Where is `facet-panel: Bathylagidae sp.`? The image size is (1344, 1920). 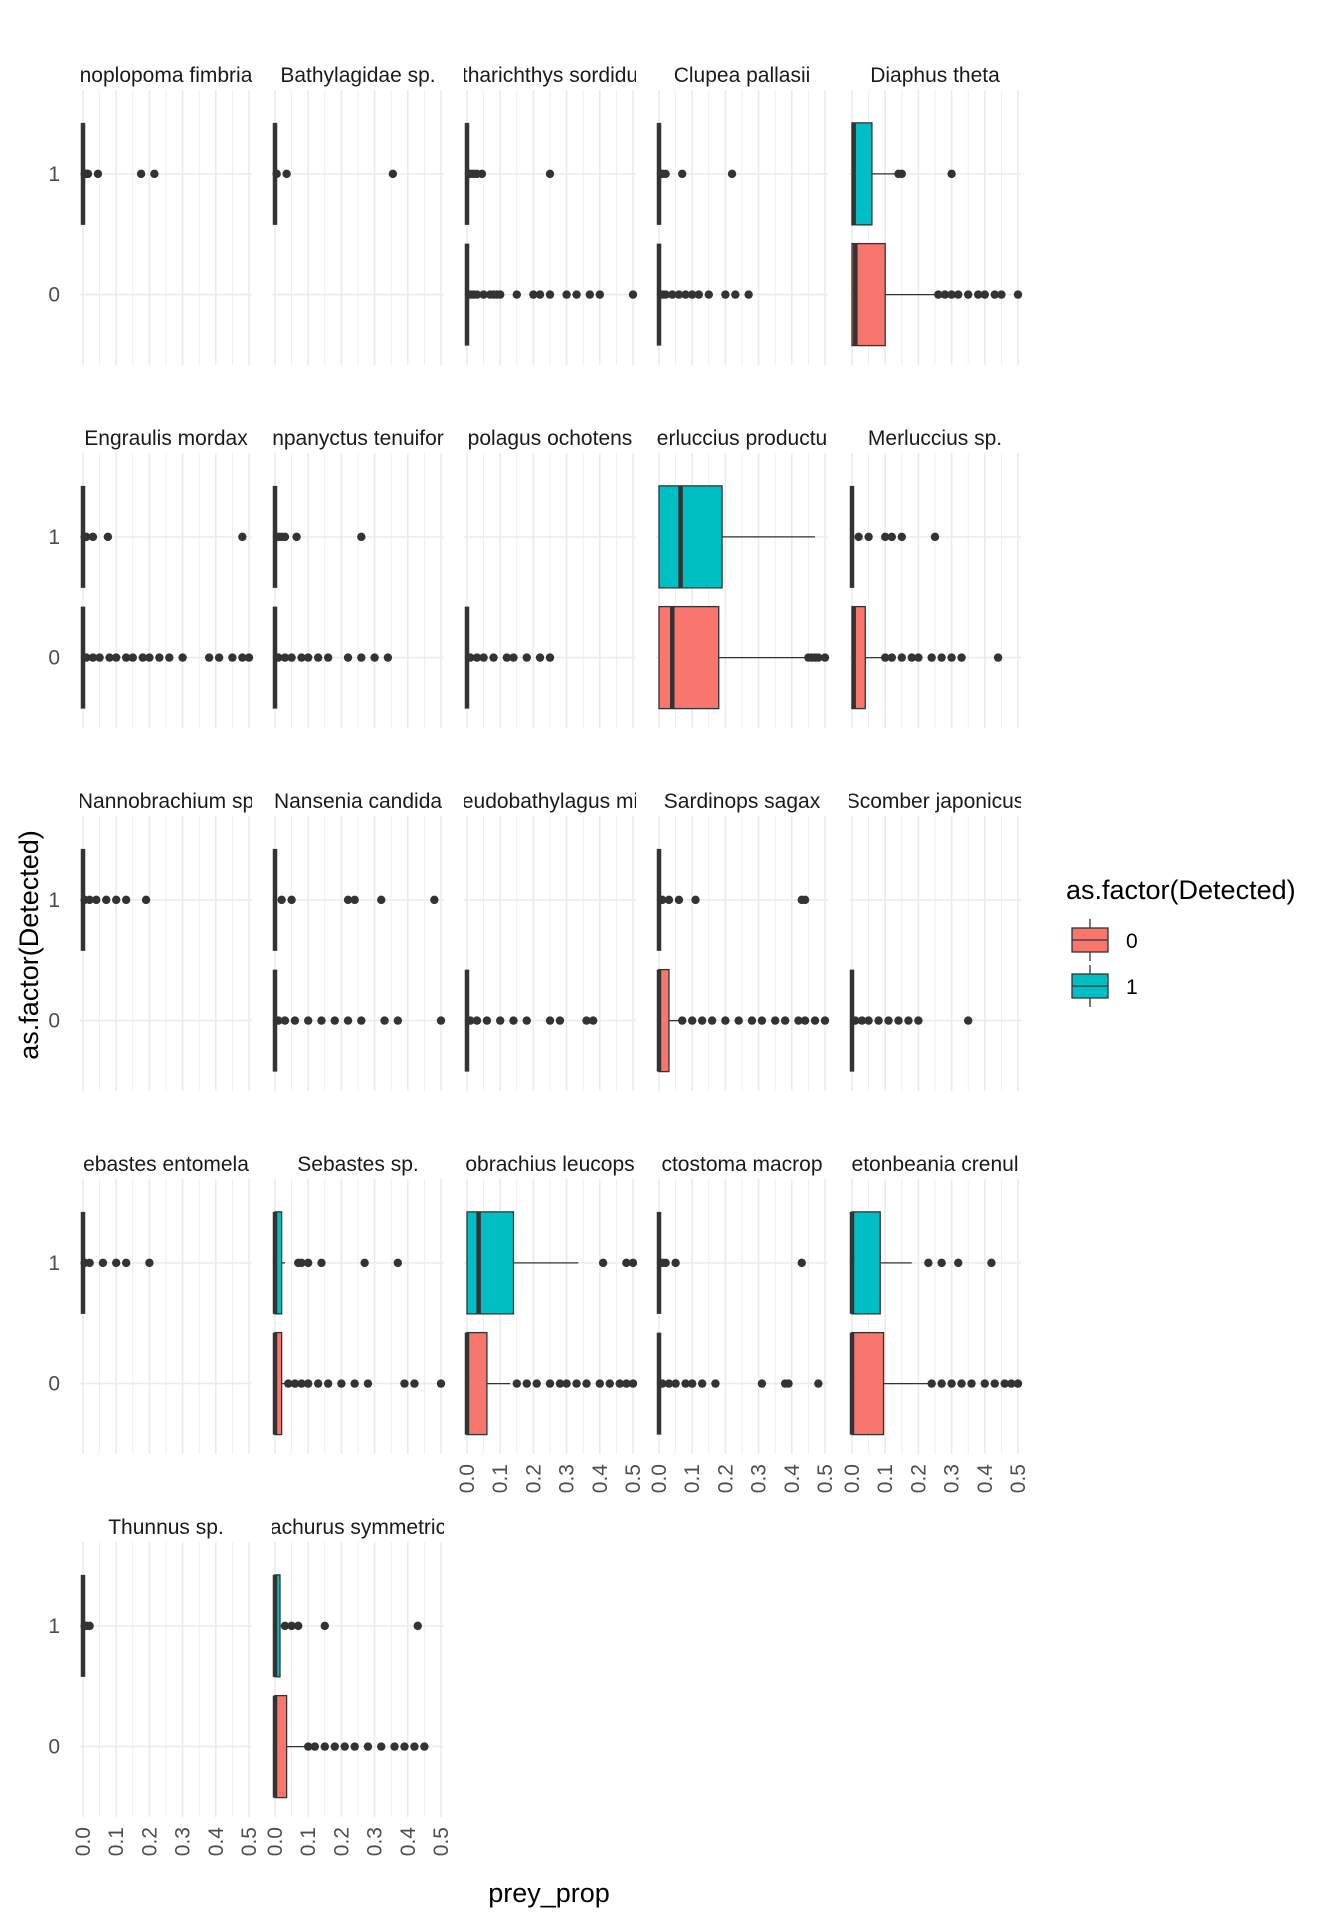
facet-panel: Bathylagidae sp. is located at coordinates (358, 214).